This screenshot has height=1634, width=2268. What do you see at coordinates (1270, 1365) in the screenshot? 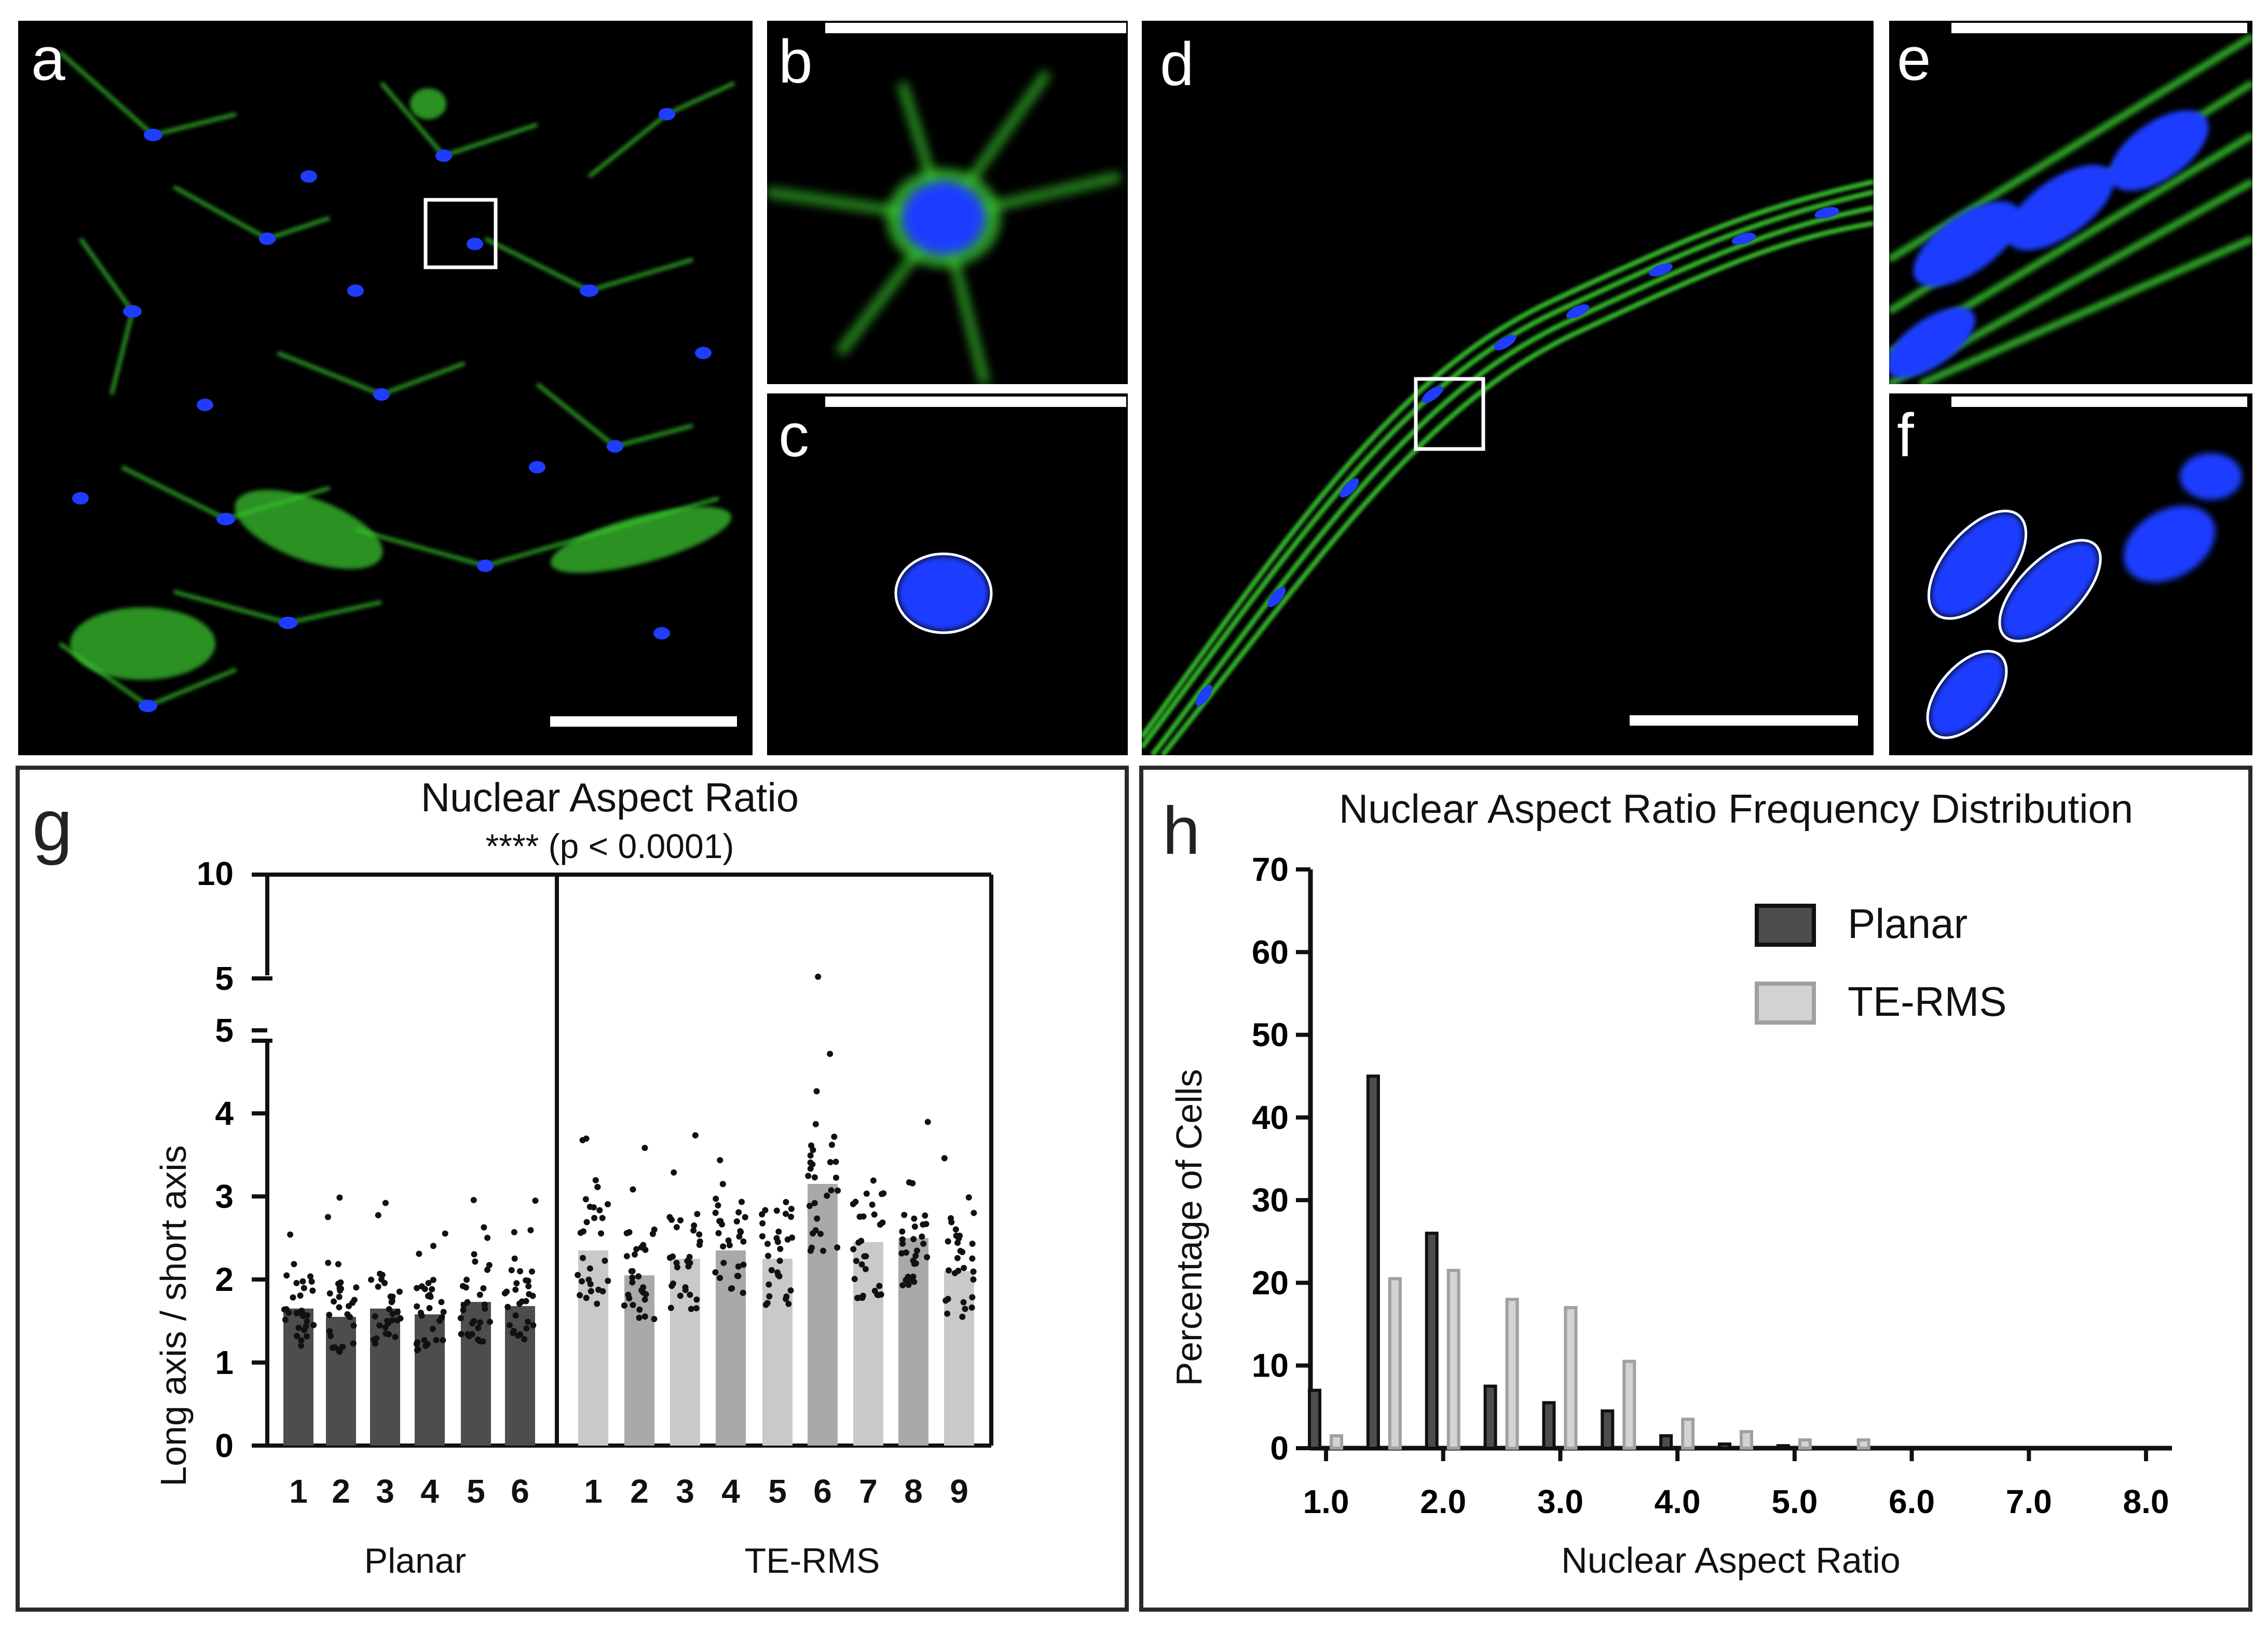
I see `chart-h-ytick: 10` at bounding box center [1270, 1365].